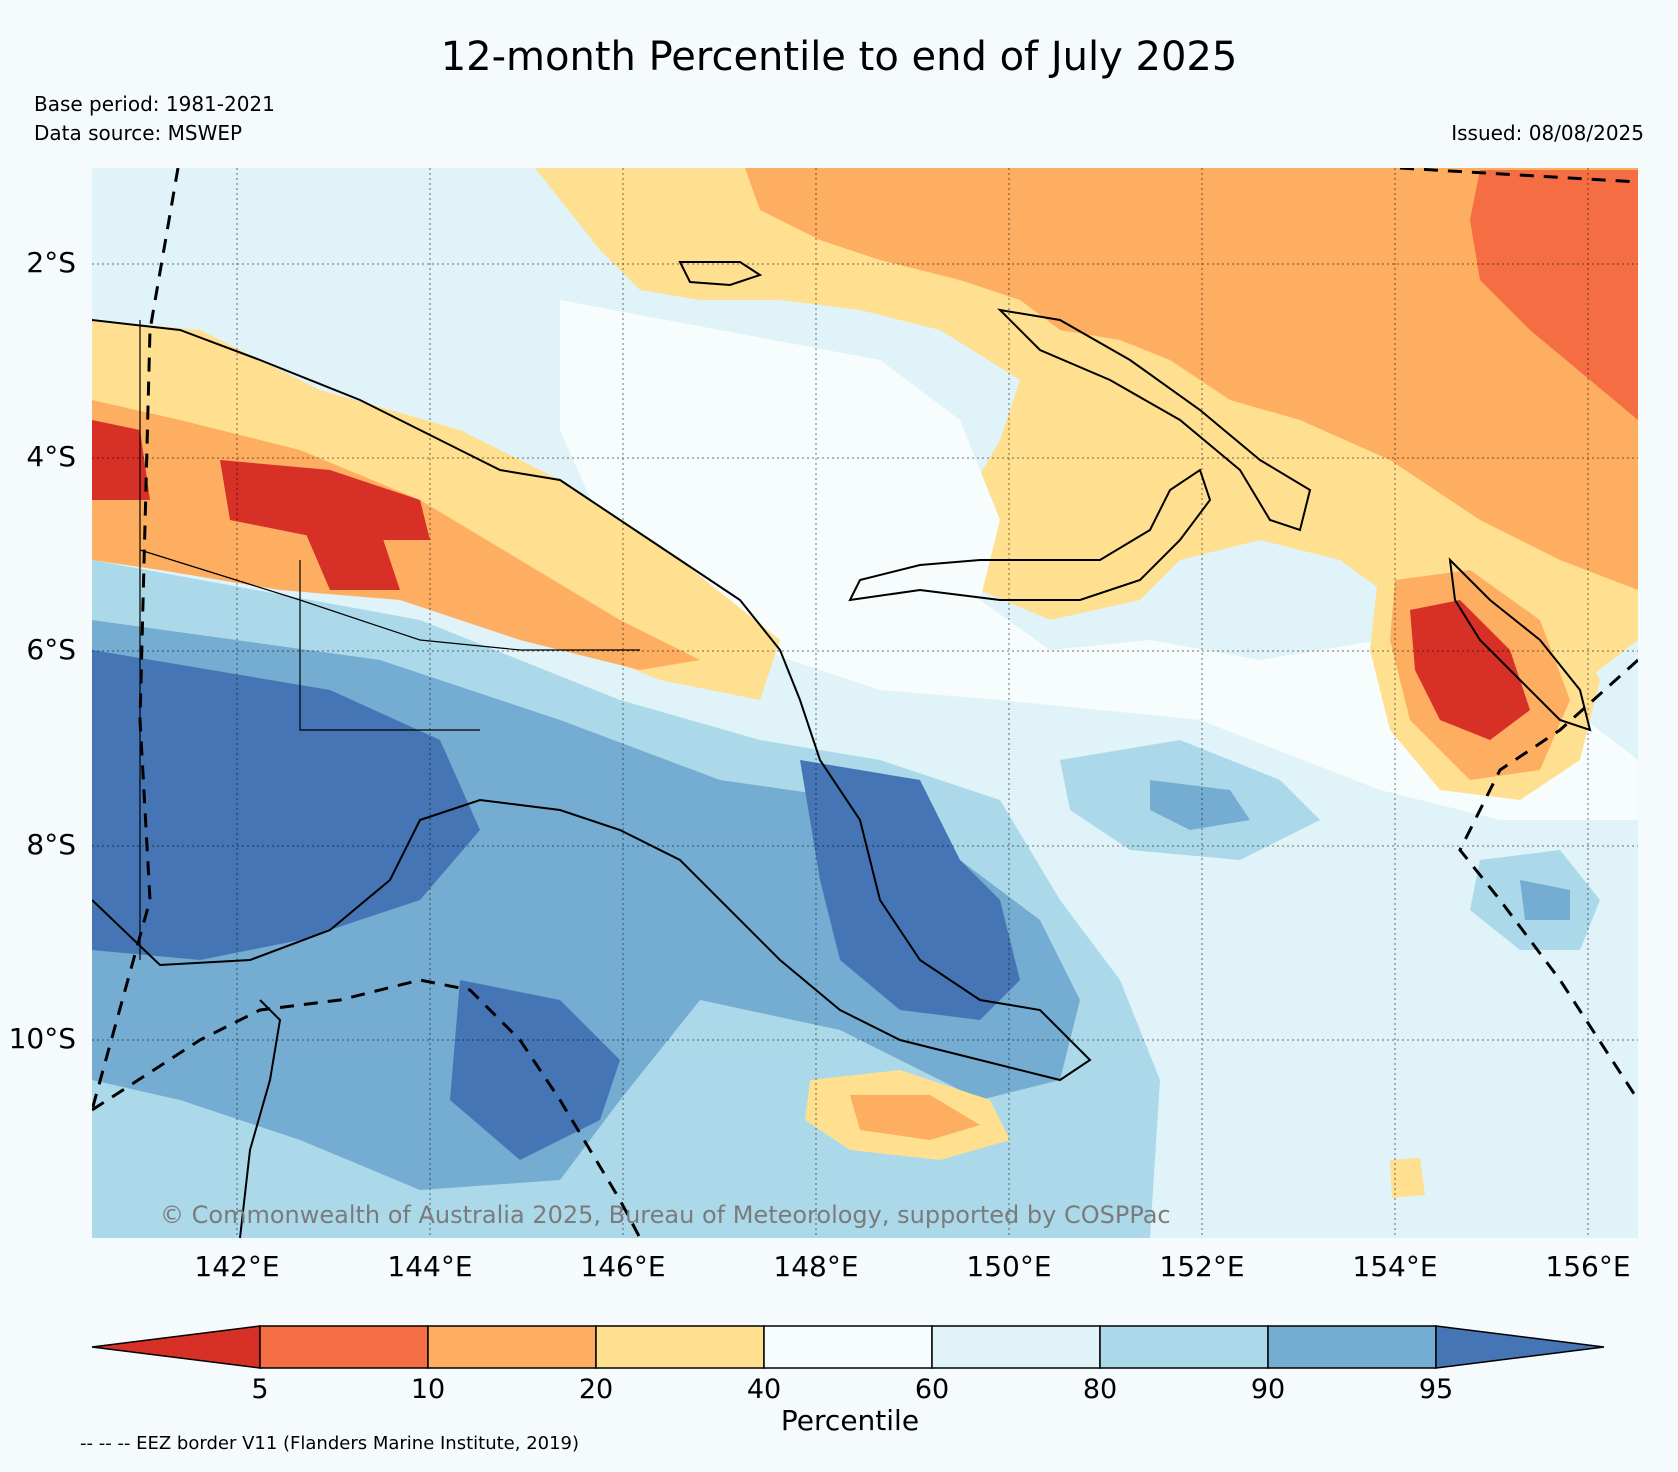  I want to click on eez-border-east, so click(1548, 879).